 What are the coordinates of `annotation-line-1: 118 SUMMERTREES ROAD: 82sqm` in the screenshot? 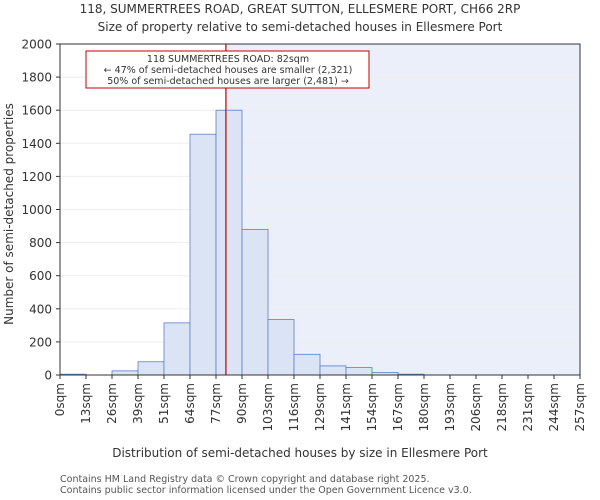 It's located at (228, 59).